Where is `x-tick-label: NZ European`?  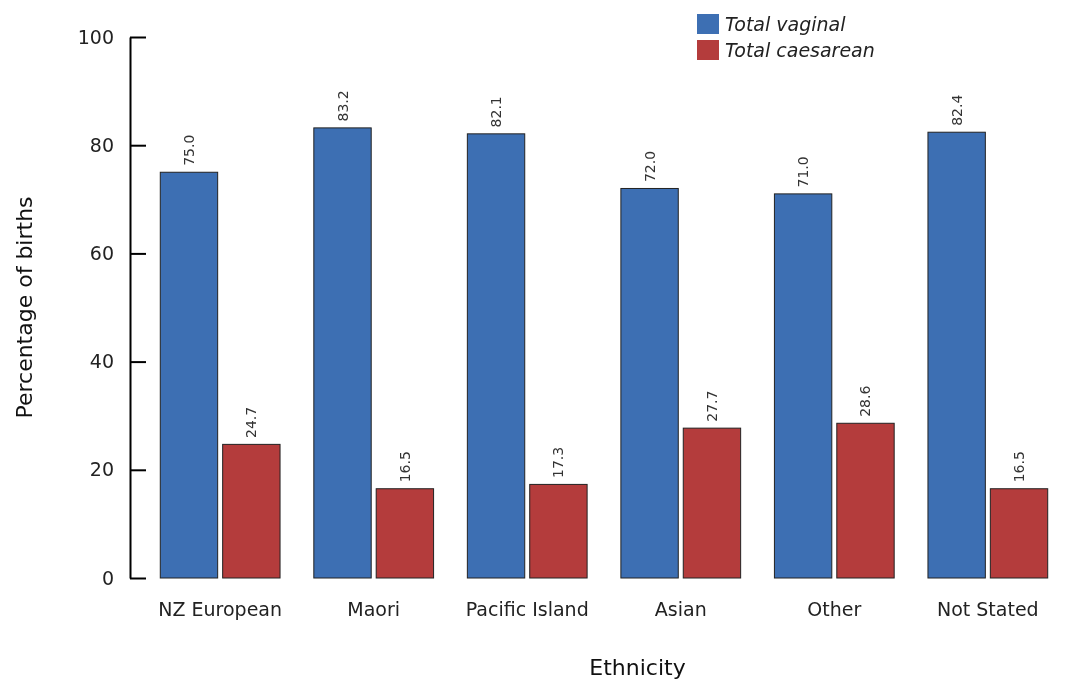
x-tick-label: NZ European is located at coordinates (220, 609).